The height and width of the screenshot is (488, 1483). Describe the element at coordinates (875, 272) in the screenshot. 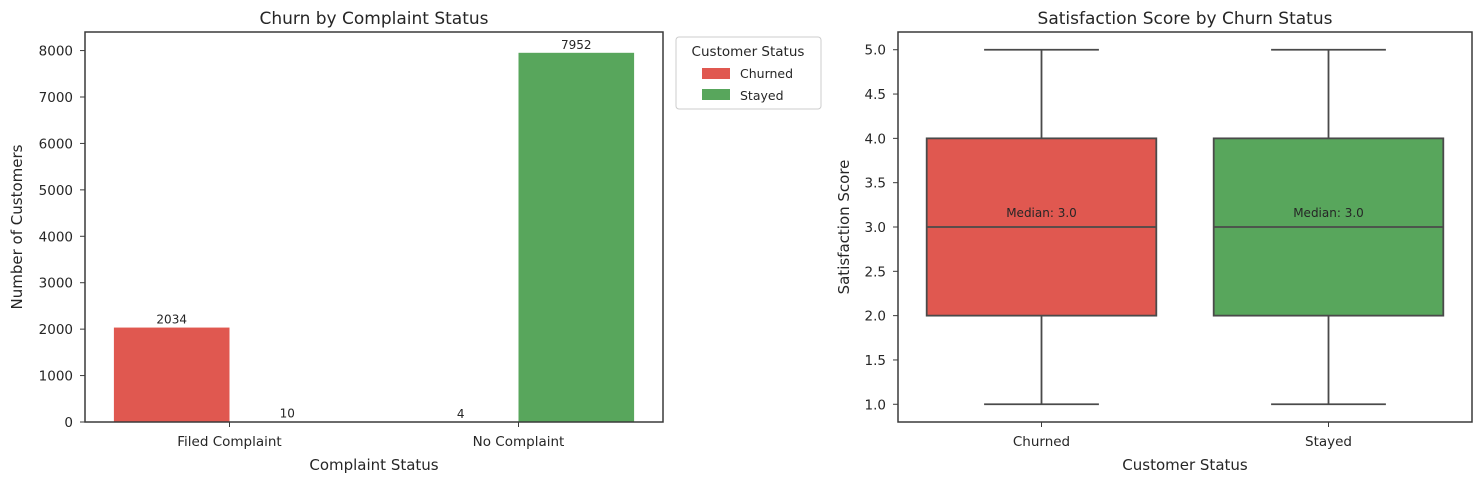

I see `y-tick-label: 2.5` at that location.